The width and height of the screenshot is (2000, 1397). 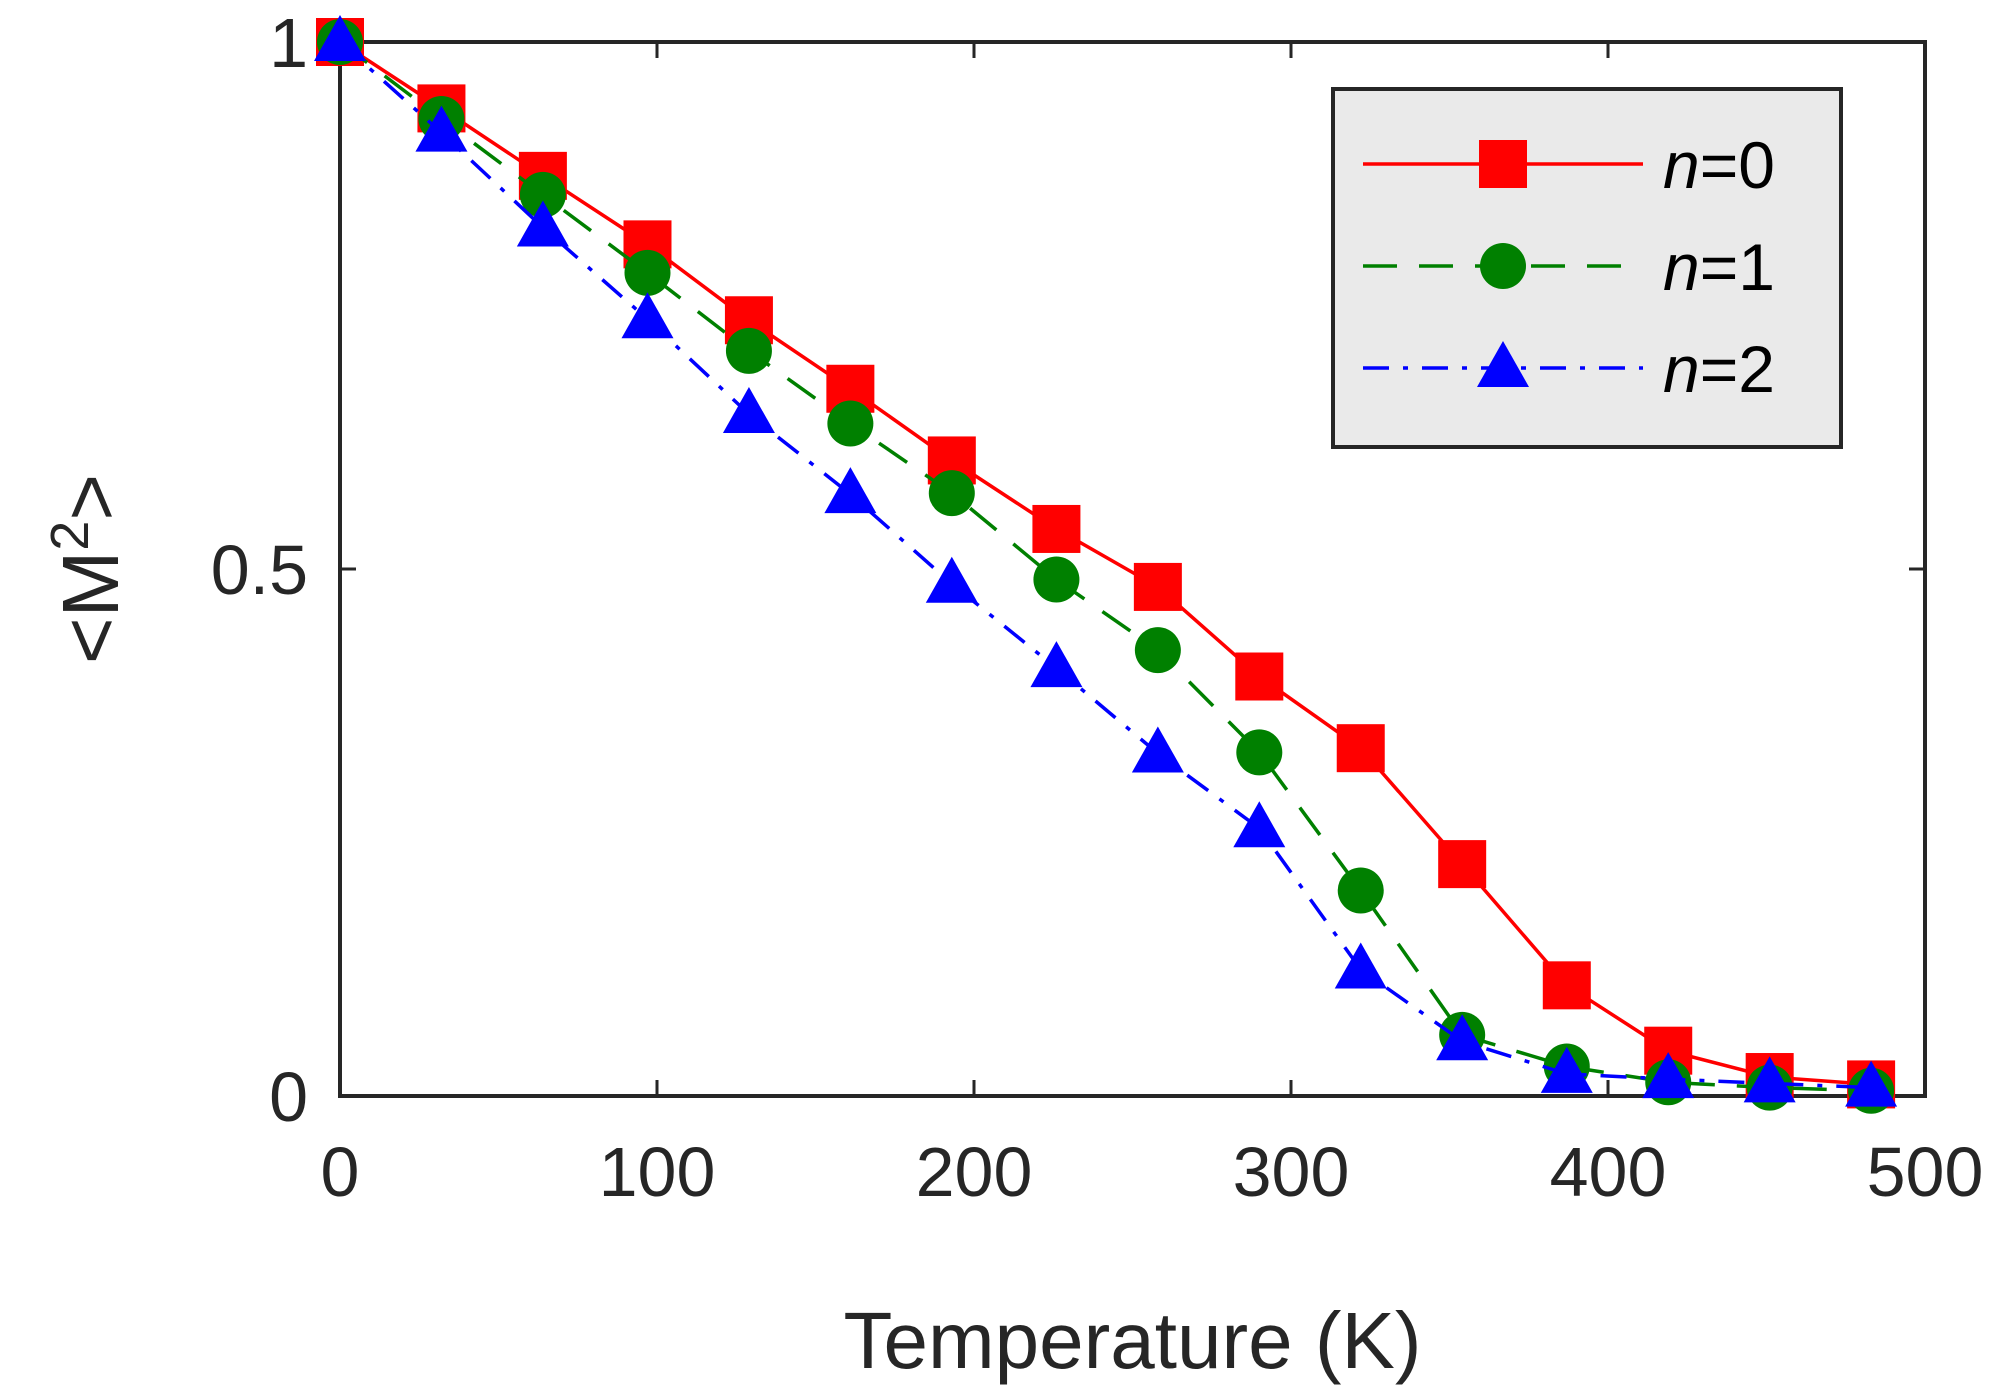 What do you see at coordinates (1608, 1172) in the screenshot?
I see `x-tick-label: 400` at bounding box center [1608, 1172].